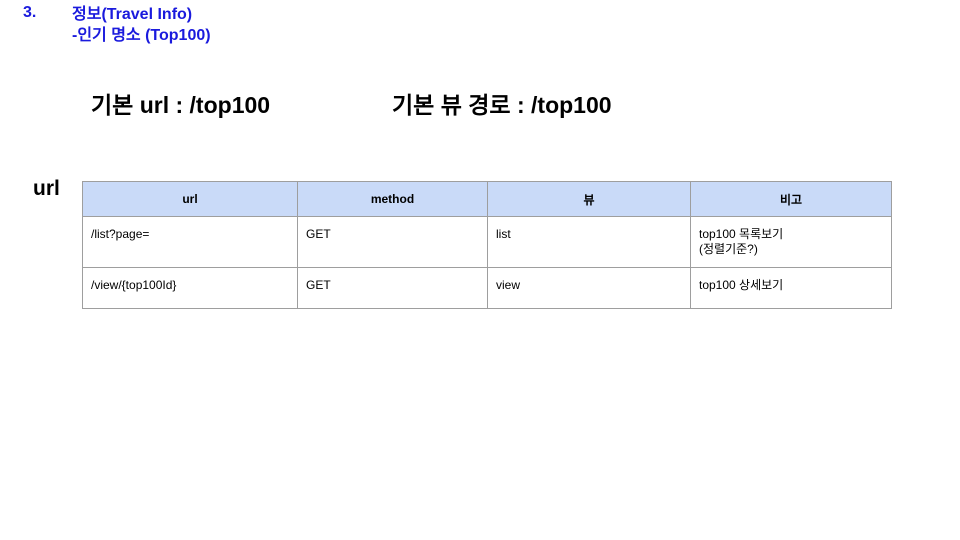 This screenshot has width=960, height=540. What do you see at coordinates (791, 288) in the screenshot?
I see `cell-note: top100 상세보기` at bounding box center [791, 288].